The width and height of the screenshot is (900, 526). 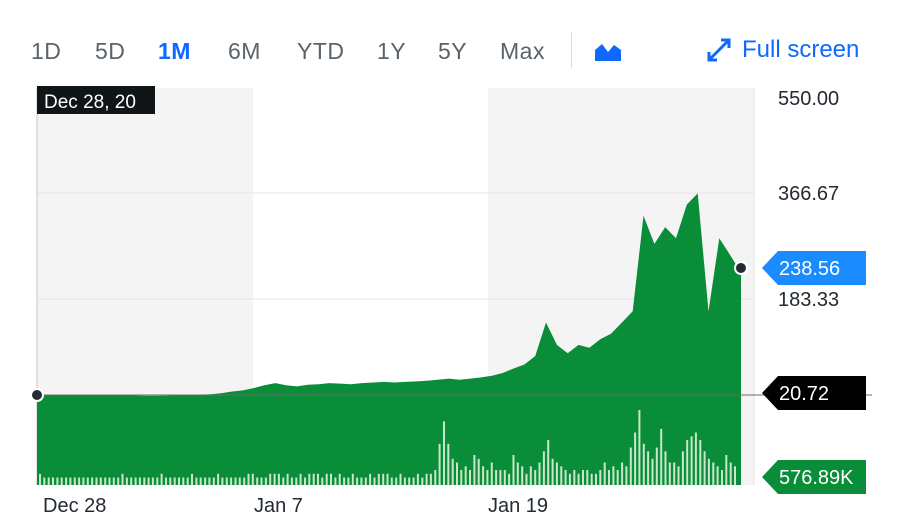 What do you see at coordinates (808, 300) in the screenshot?
I see `y-tick-183: 183.33` at bounding box center [808, 300].